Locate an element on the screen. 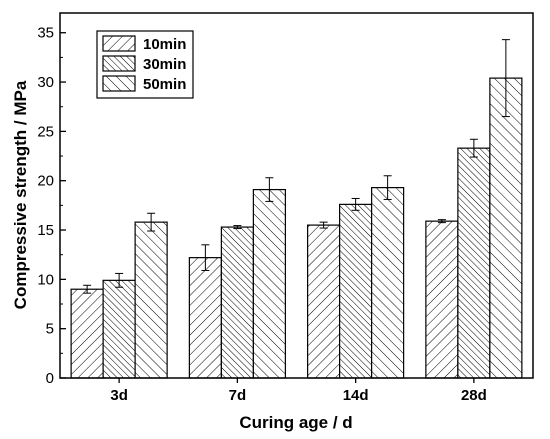 The image size is (550, 439). bar-50min-3d is located at coordinates (151, 300).